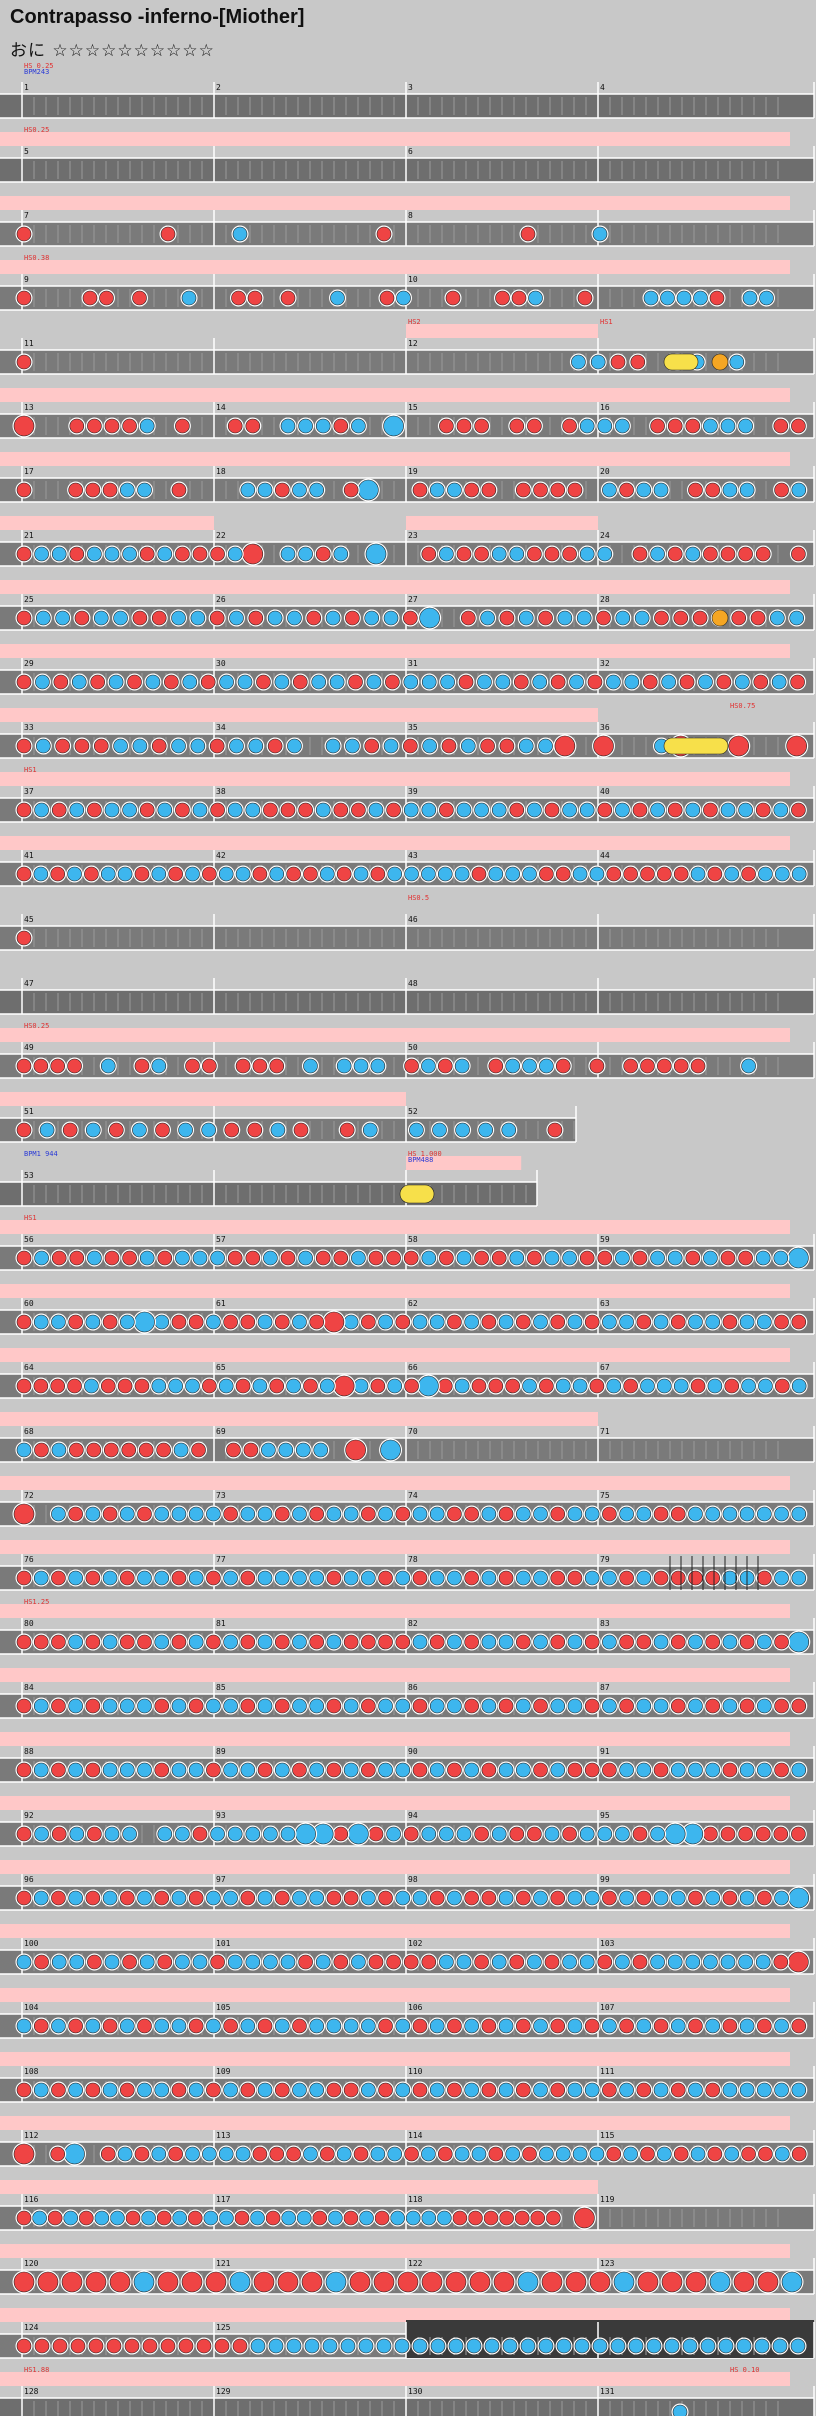  I want to click on measure-number: 66, so click(413, 1367).